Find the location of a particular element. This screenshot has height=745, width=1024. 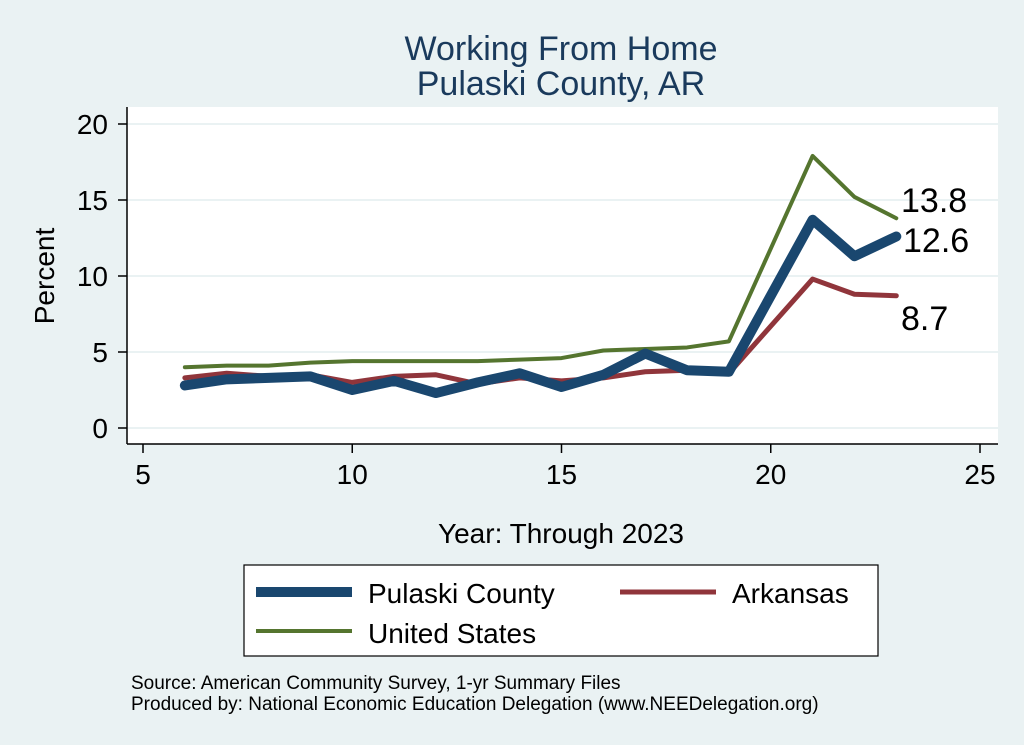

y-tick-label: 0 is located at coordinates (100, 428).